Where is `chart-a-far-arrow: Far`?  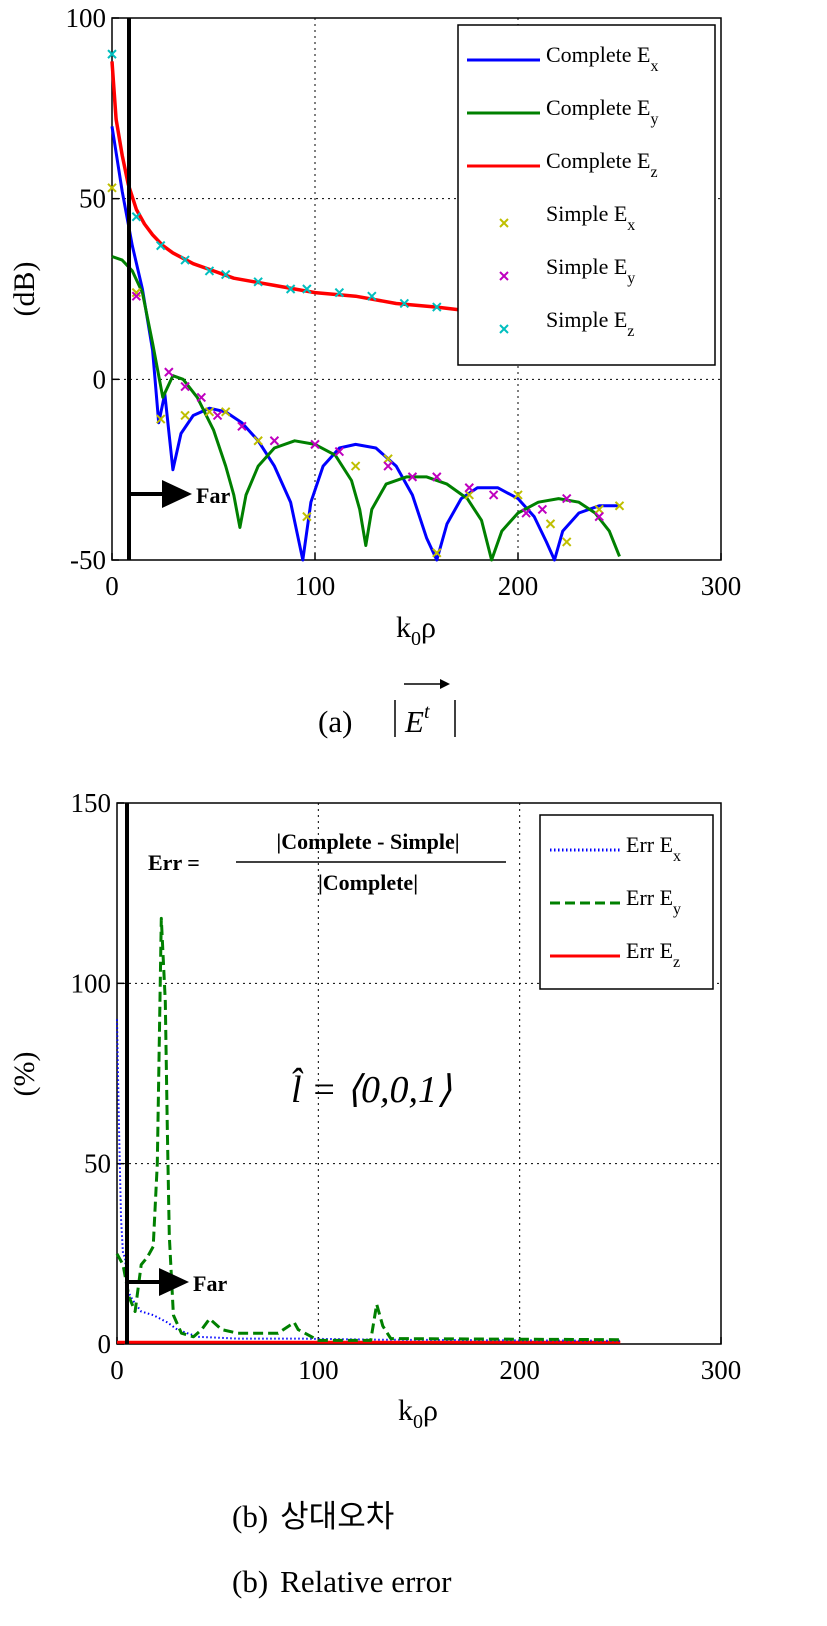 chart-a-far-arrow: Far is located at coordinates (179, 494).